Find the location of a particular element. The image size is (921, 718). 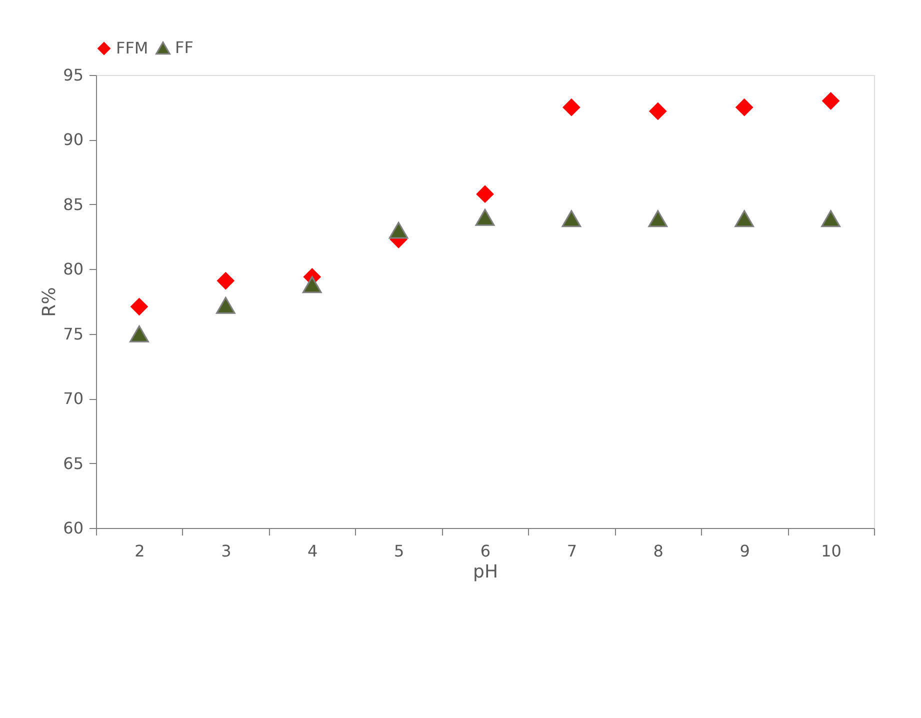

x-tick-label: 3 is located at coordinates (226, 551).